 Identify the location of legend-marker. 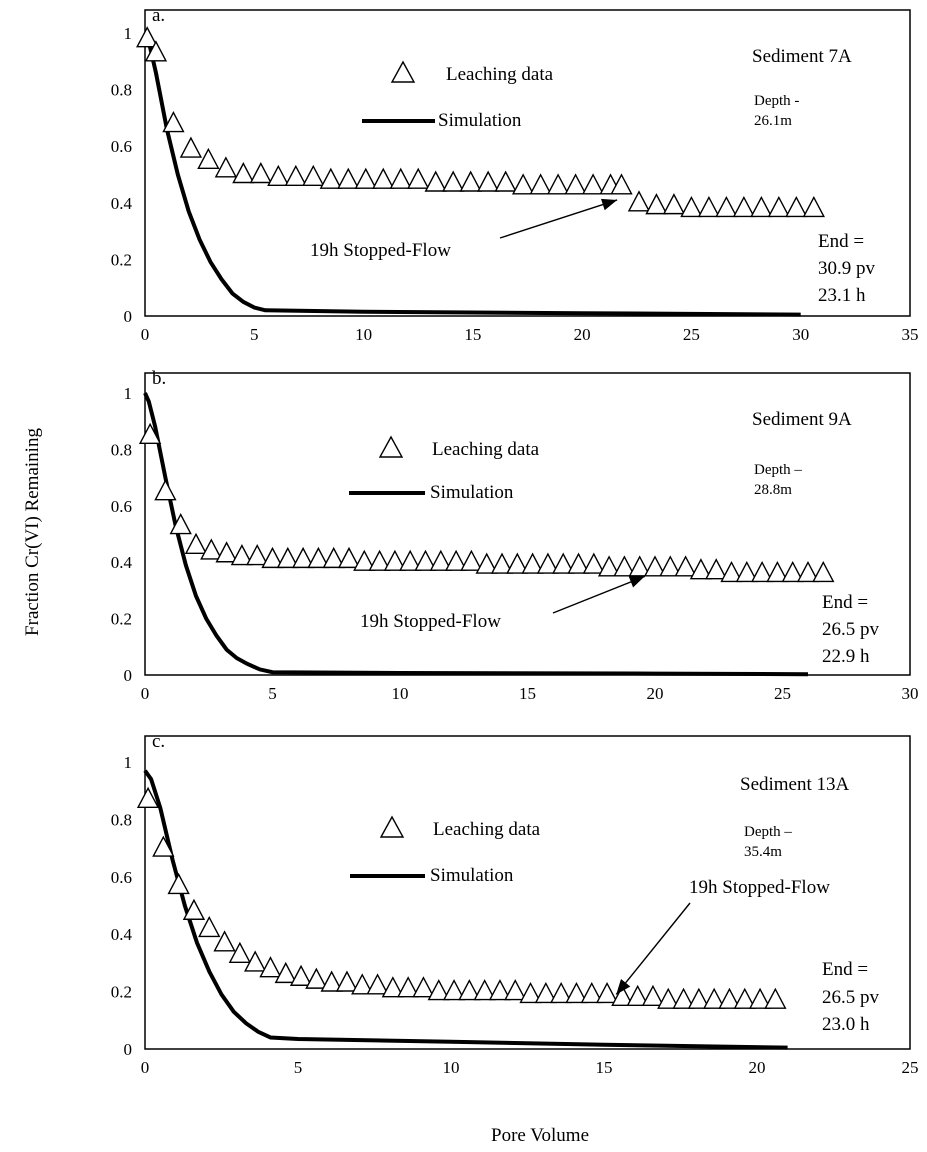
(403, 71).